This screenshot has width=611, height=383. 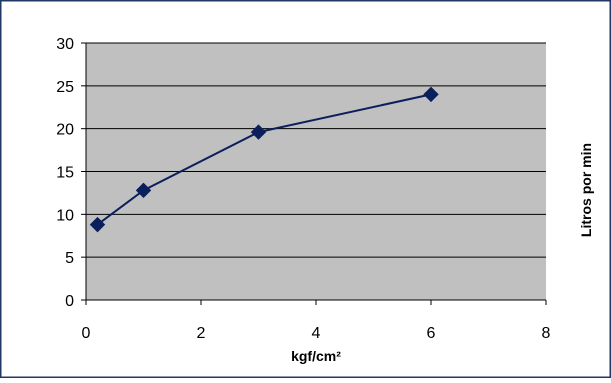 What do you see at coordinates (69, 258) in the screenshot?
I see `y-tick-label: 5` at bounding box center [69, 258].